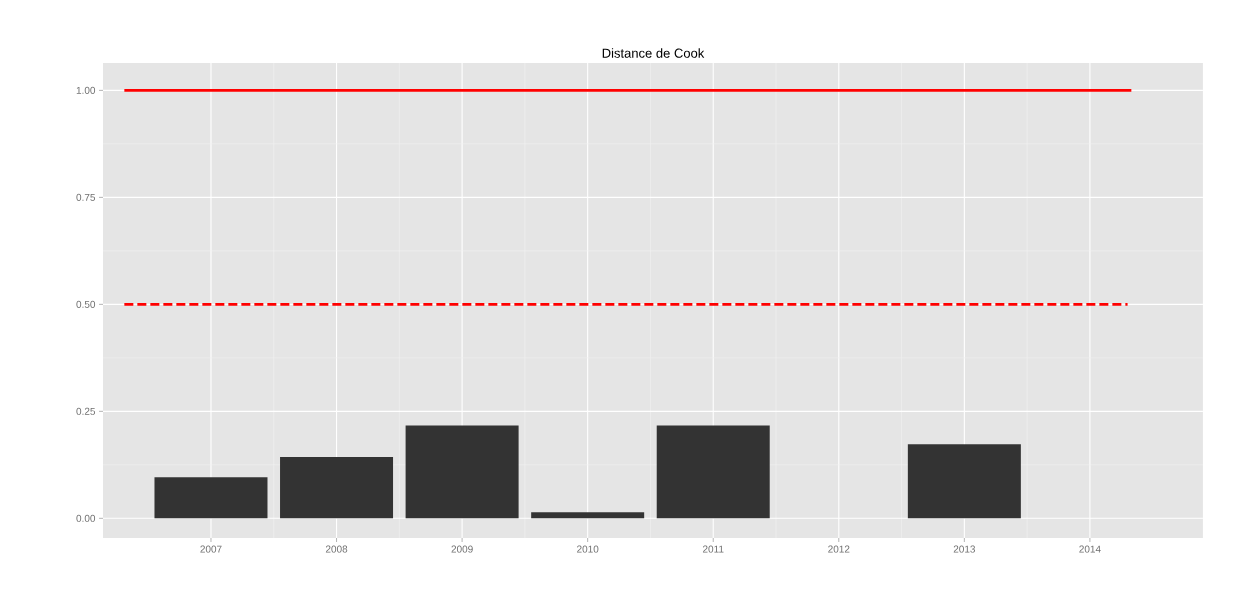 The image size is (1237, 600). I want to click on y-tick-label: 1.00, so click(86, 90).